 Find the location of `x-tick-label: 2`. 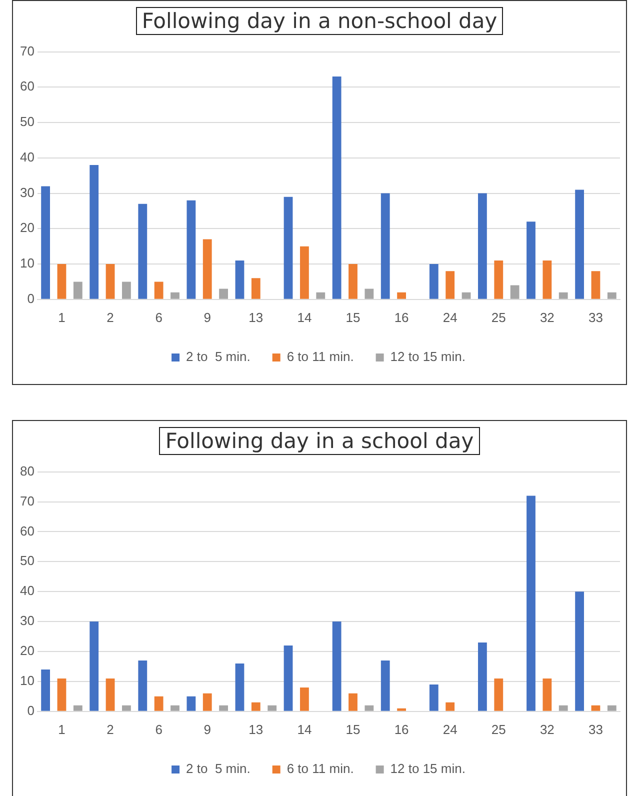

x-tick-label: 2 is located at coordinates (110, 317).